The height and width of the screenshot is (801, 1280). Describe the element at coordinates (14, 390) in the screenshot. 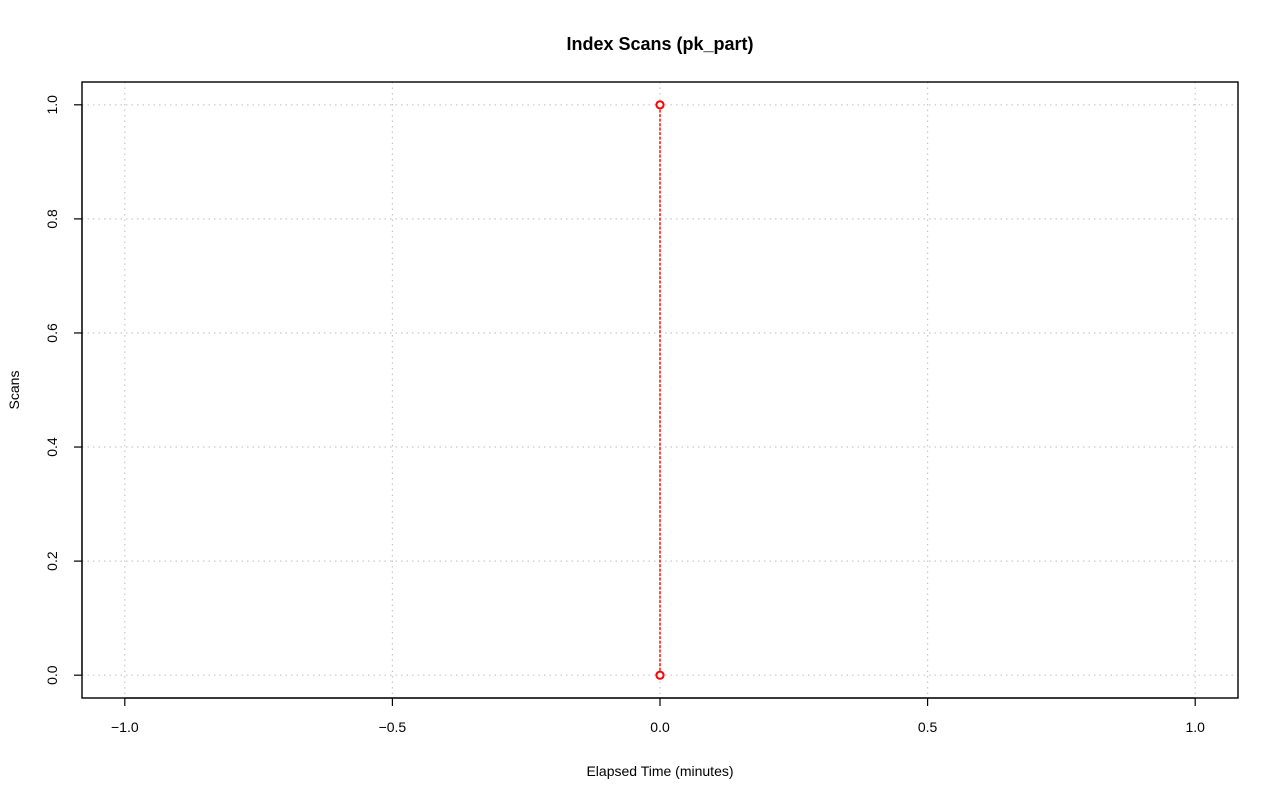

I see `y-axis-label: Scans` at that location.